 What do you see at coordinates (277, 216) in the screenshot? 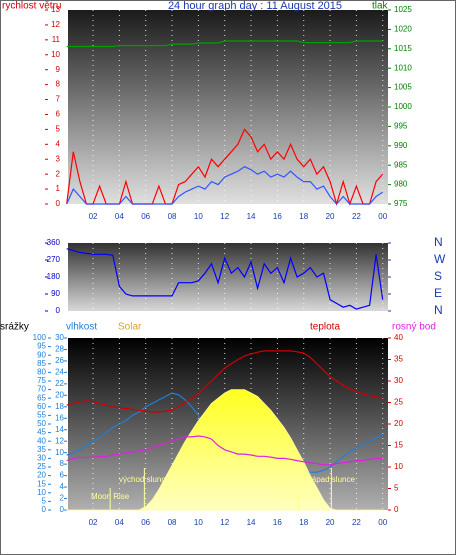
I see `x-tick-label: 16` at bounding box center [277, 216].